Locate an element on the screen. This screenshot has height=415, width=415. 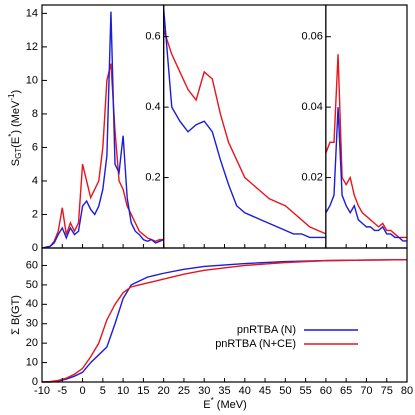
x-tick-label: 70 is located at coordinates (366, 391).